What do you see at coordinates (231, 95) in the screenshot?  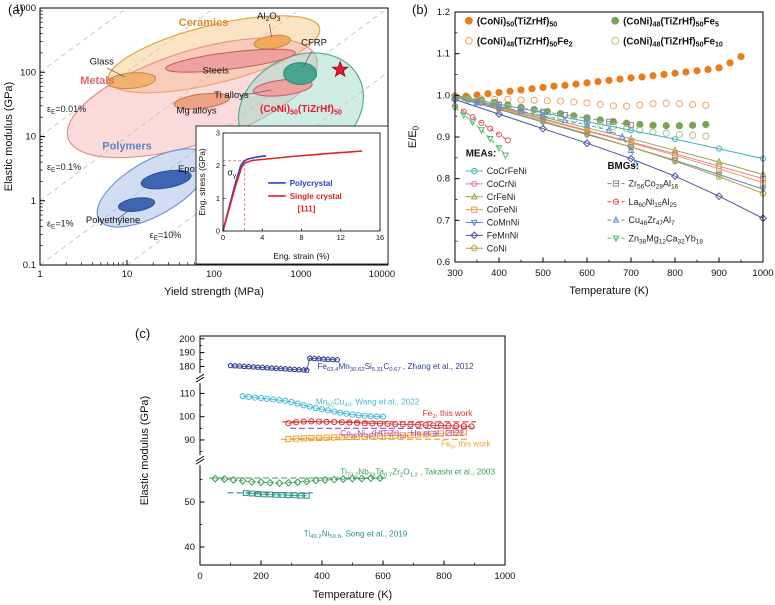 I see `label-ti-alloys: Ti alloys` at bounding box center [231, 95].